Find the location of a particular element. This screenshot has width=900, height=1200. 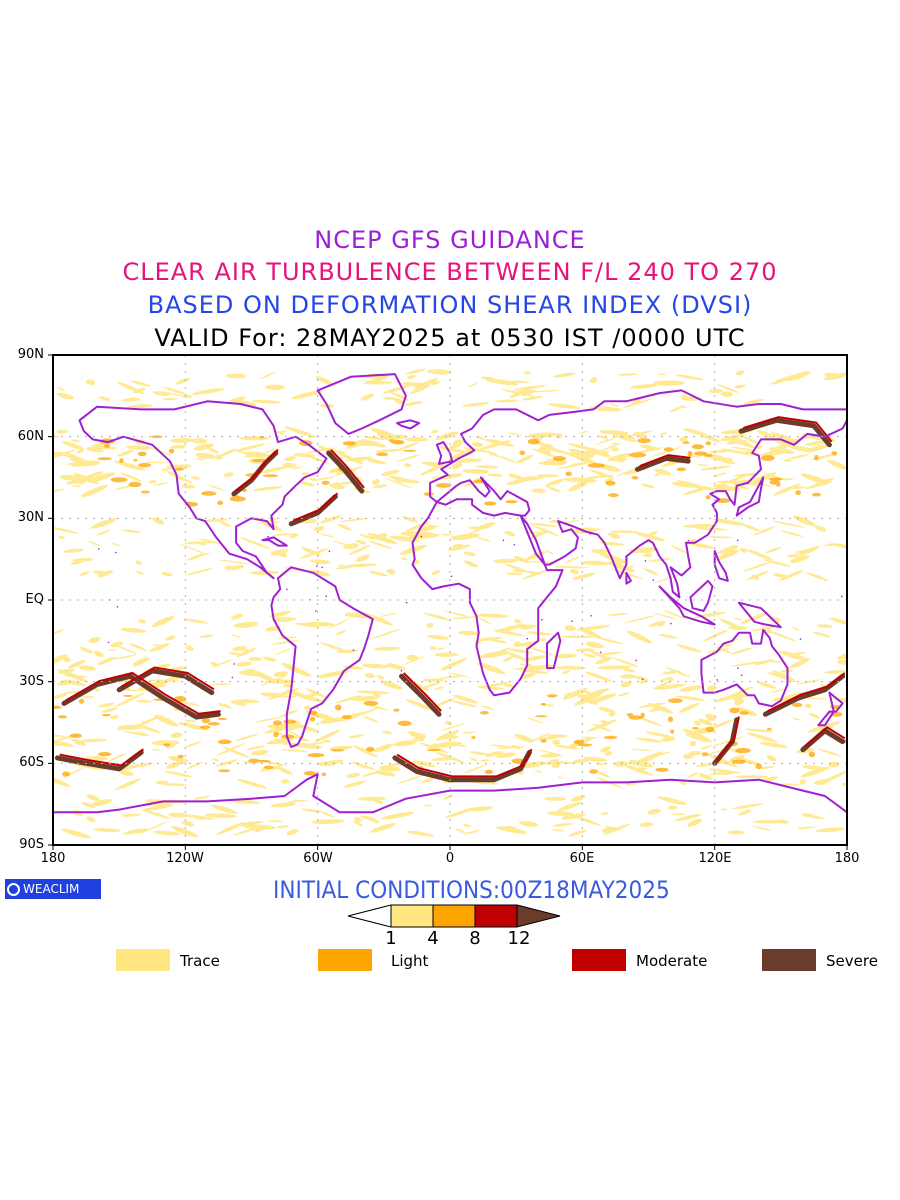

initial-conditions: INITIAL CONDITIONS:00Z18MAY2025 is located at coordinates (471, 890).